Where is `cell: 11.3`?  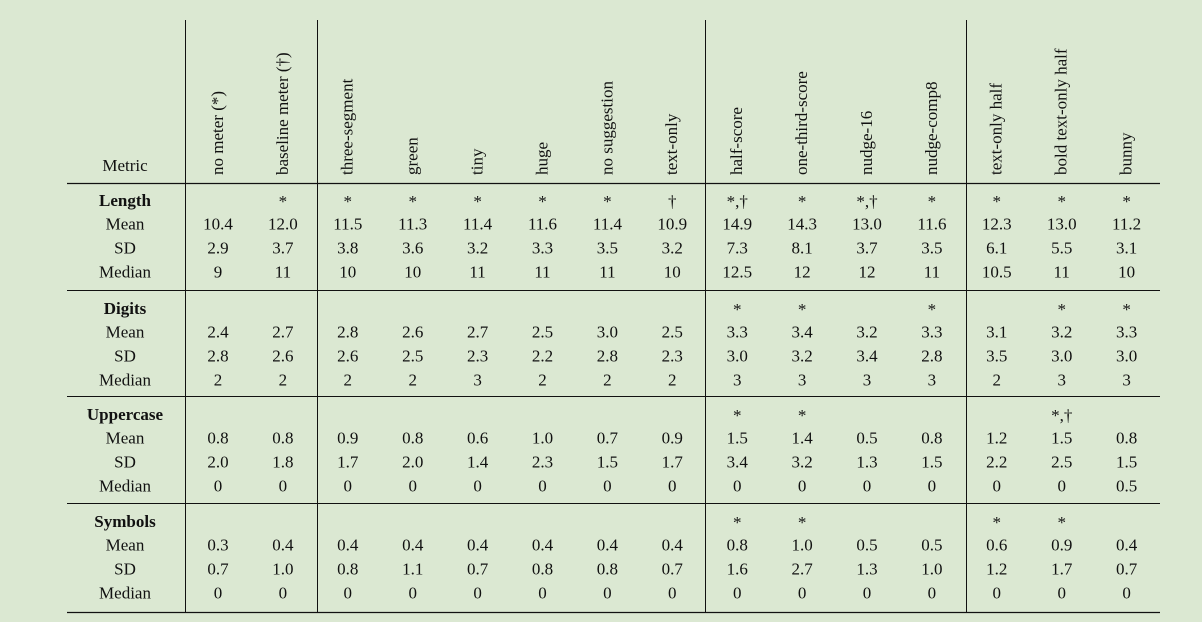 cell: 11.3 is located at coordinates (412, 223).